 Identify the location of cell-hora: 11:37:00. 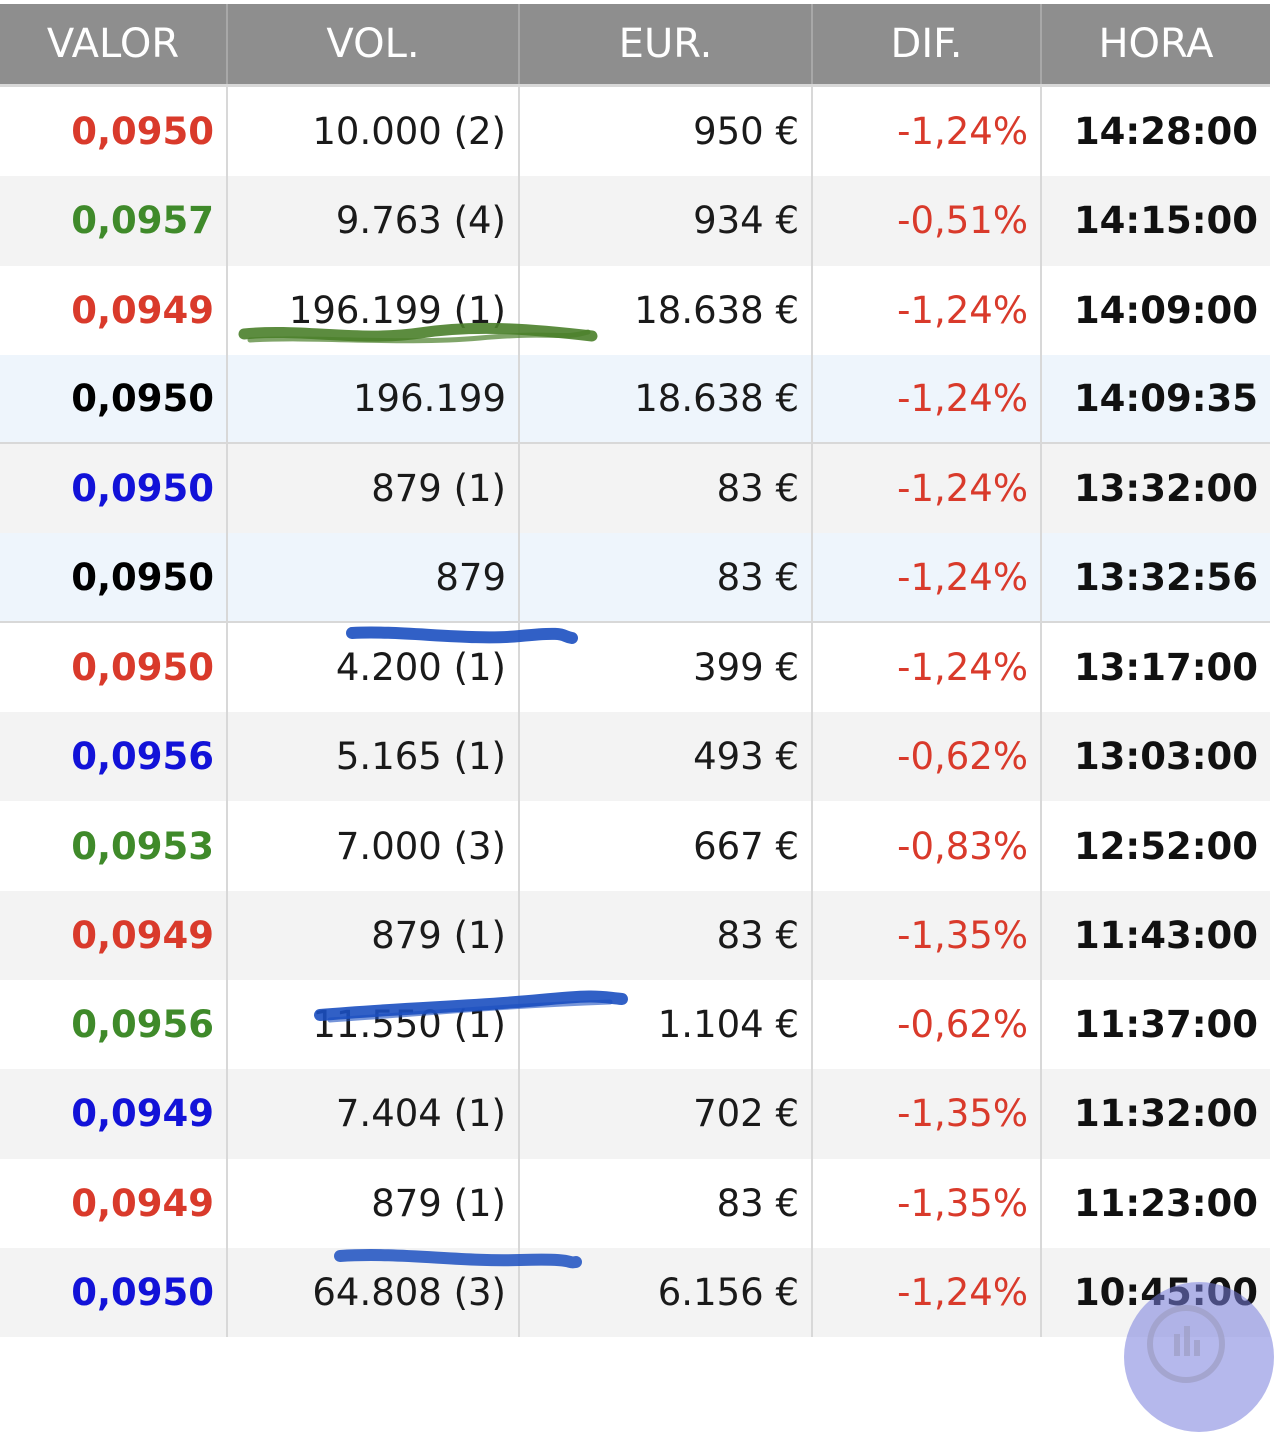
(1165, 1025).